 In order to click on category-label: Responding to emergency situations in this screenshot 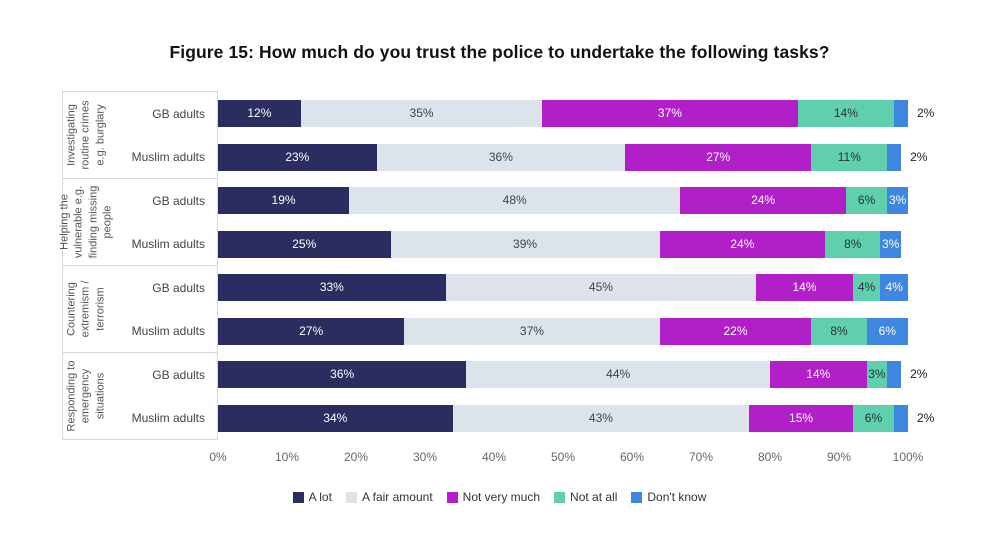, I will do `click(86, 396)`.